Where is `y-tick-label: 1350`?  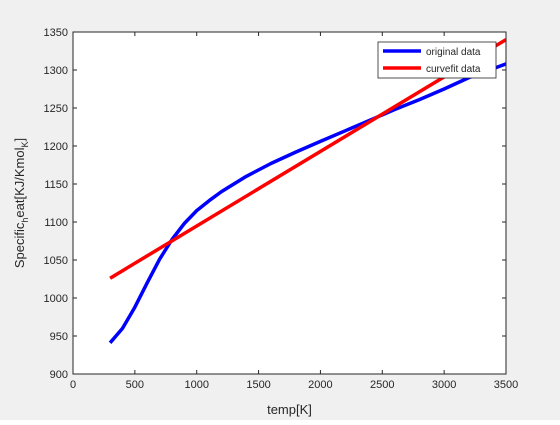
y-tick-label: 1350 is located at coordinates (56, 33).